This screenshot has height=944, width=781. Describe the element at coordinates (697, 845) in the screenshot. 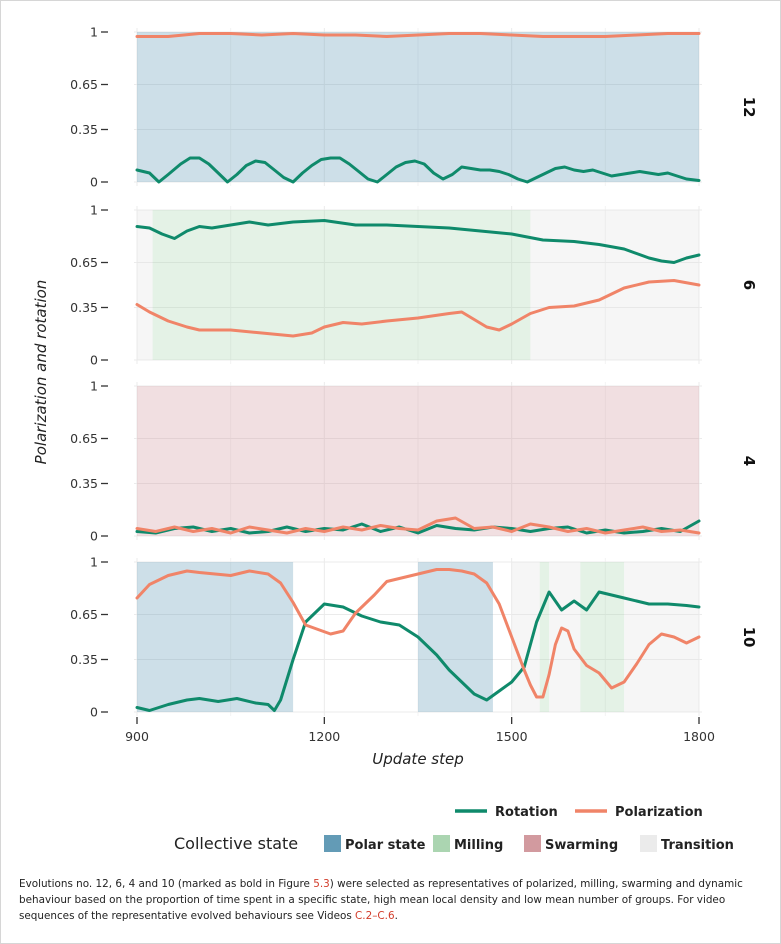

I see `legend-label-transition: Transition` at that location.